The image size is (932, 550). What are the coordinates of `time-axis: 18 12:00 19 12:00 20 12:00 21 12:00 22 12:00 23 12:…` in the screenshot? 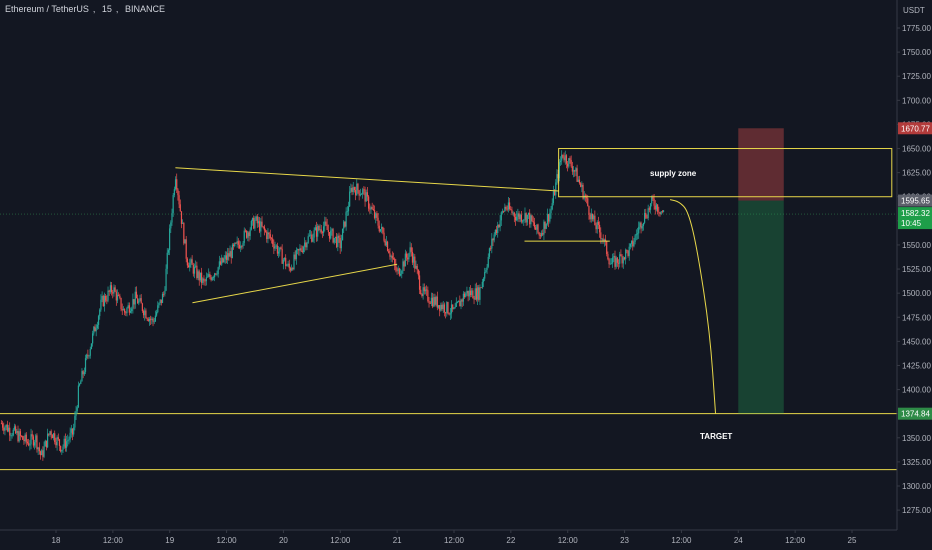 It's located at (448, 537).